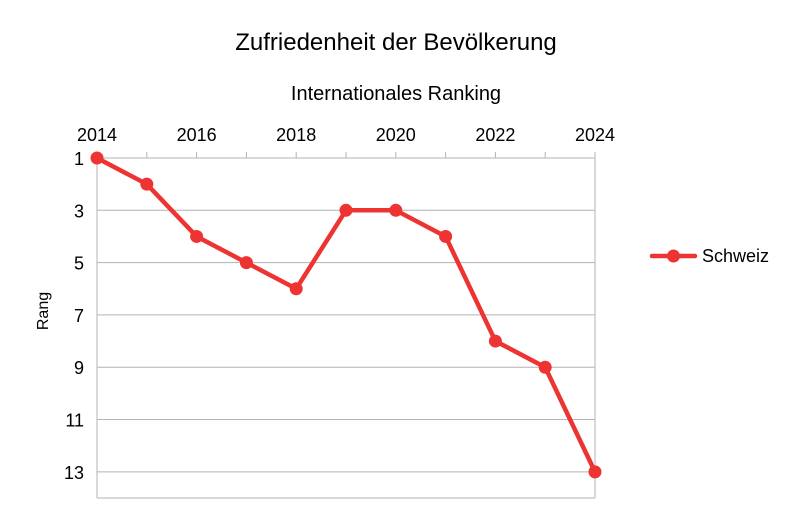  What do you see at coordinates (79, 264) in the screenshot?
I see `y-tick-label: 5` at bounding box center [79, 264].